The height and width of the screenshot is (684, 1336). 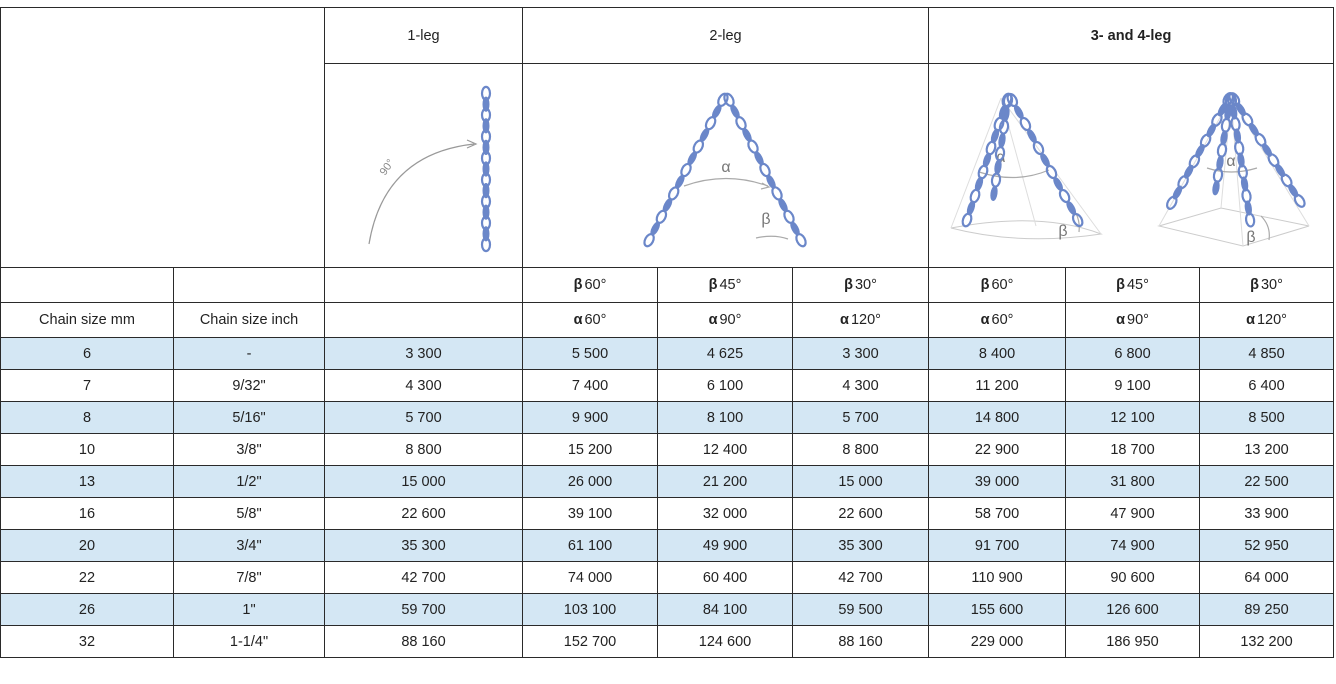 What do you see at coordinates (1062, 231) in the screenshot?
I see `beta-label-3leg: β` at bounding box center [1062, 231].